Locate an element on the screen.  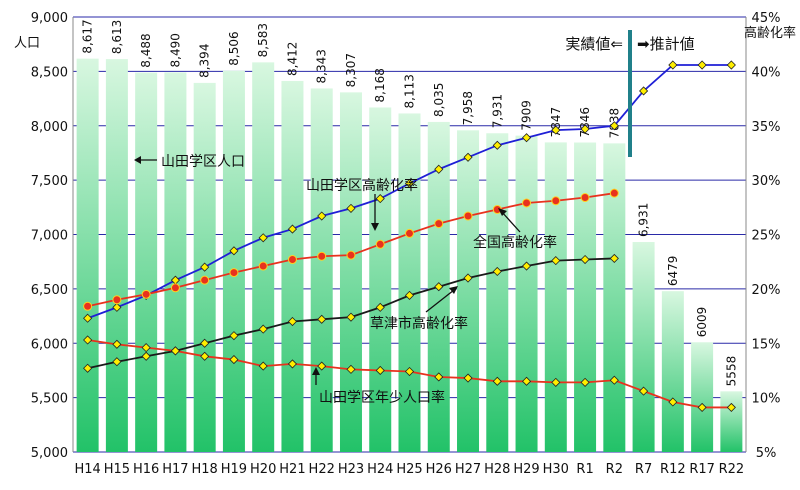
bar-H21 is located at coordinates (292, 266).